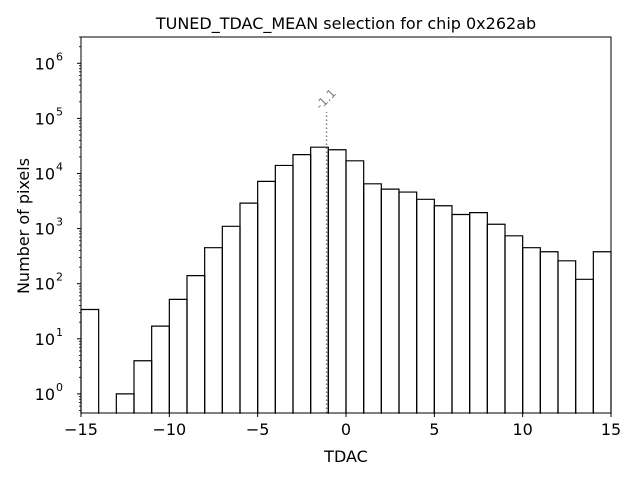 Image resolution: width=640 pixels, height=480 pixels. Describe the element at coordinates (81, 429) in the screenshot. I see `x-tick-label: −15` at that location.